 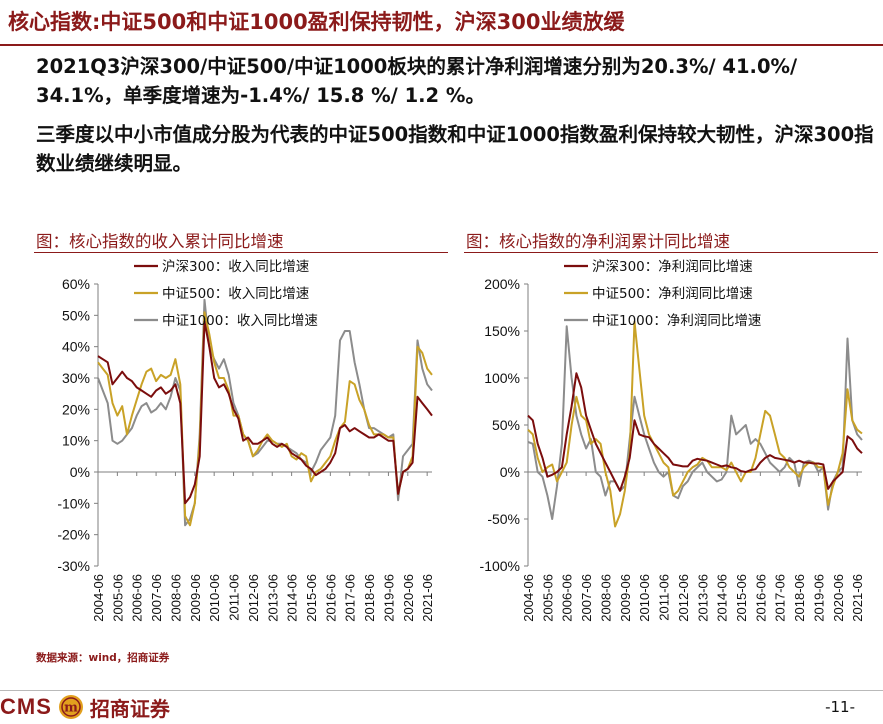 I want to click on company-logo: CMS m 招商证券, so click(x=85, y=707).